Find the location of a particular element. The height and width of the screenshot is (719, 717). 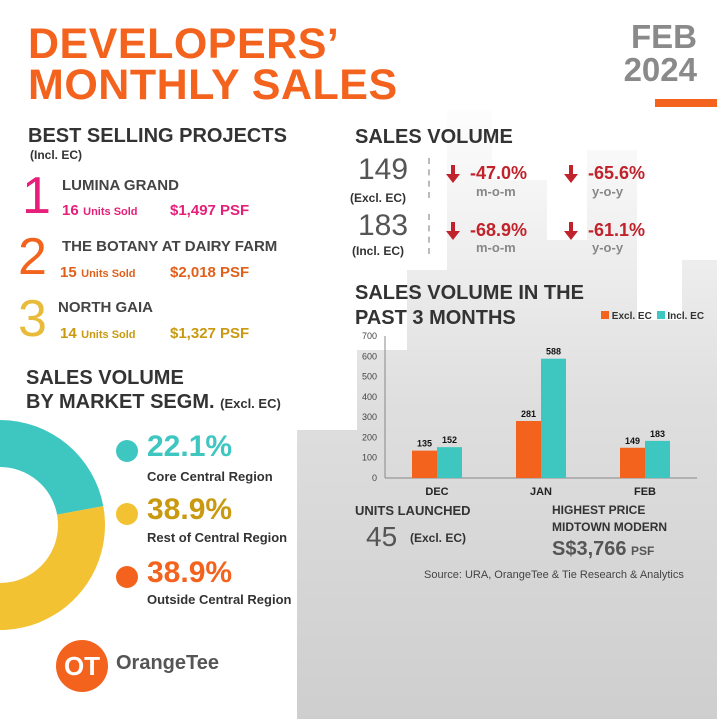

segment-ccr-pct: 22.1% is located at coordinates (190, 446).